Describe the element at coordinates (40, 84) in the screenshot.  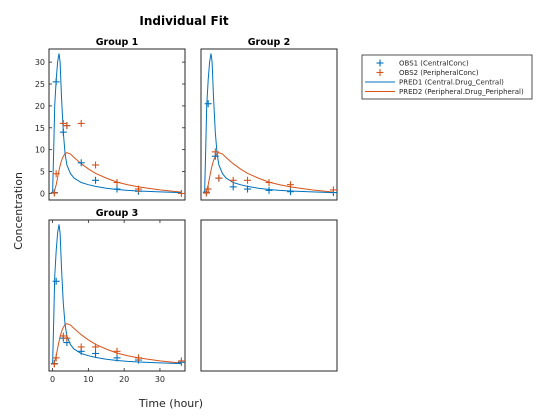
I see `y-tick-label: 25` at that location.